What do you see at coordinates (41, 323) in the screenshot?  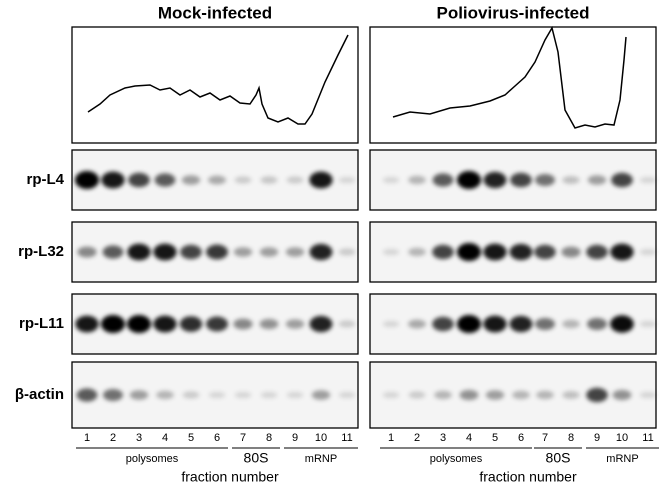 I see `row-label: rp-L11` at bounding box center [41, 323].